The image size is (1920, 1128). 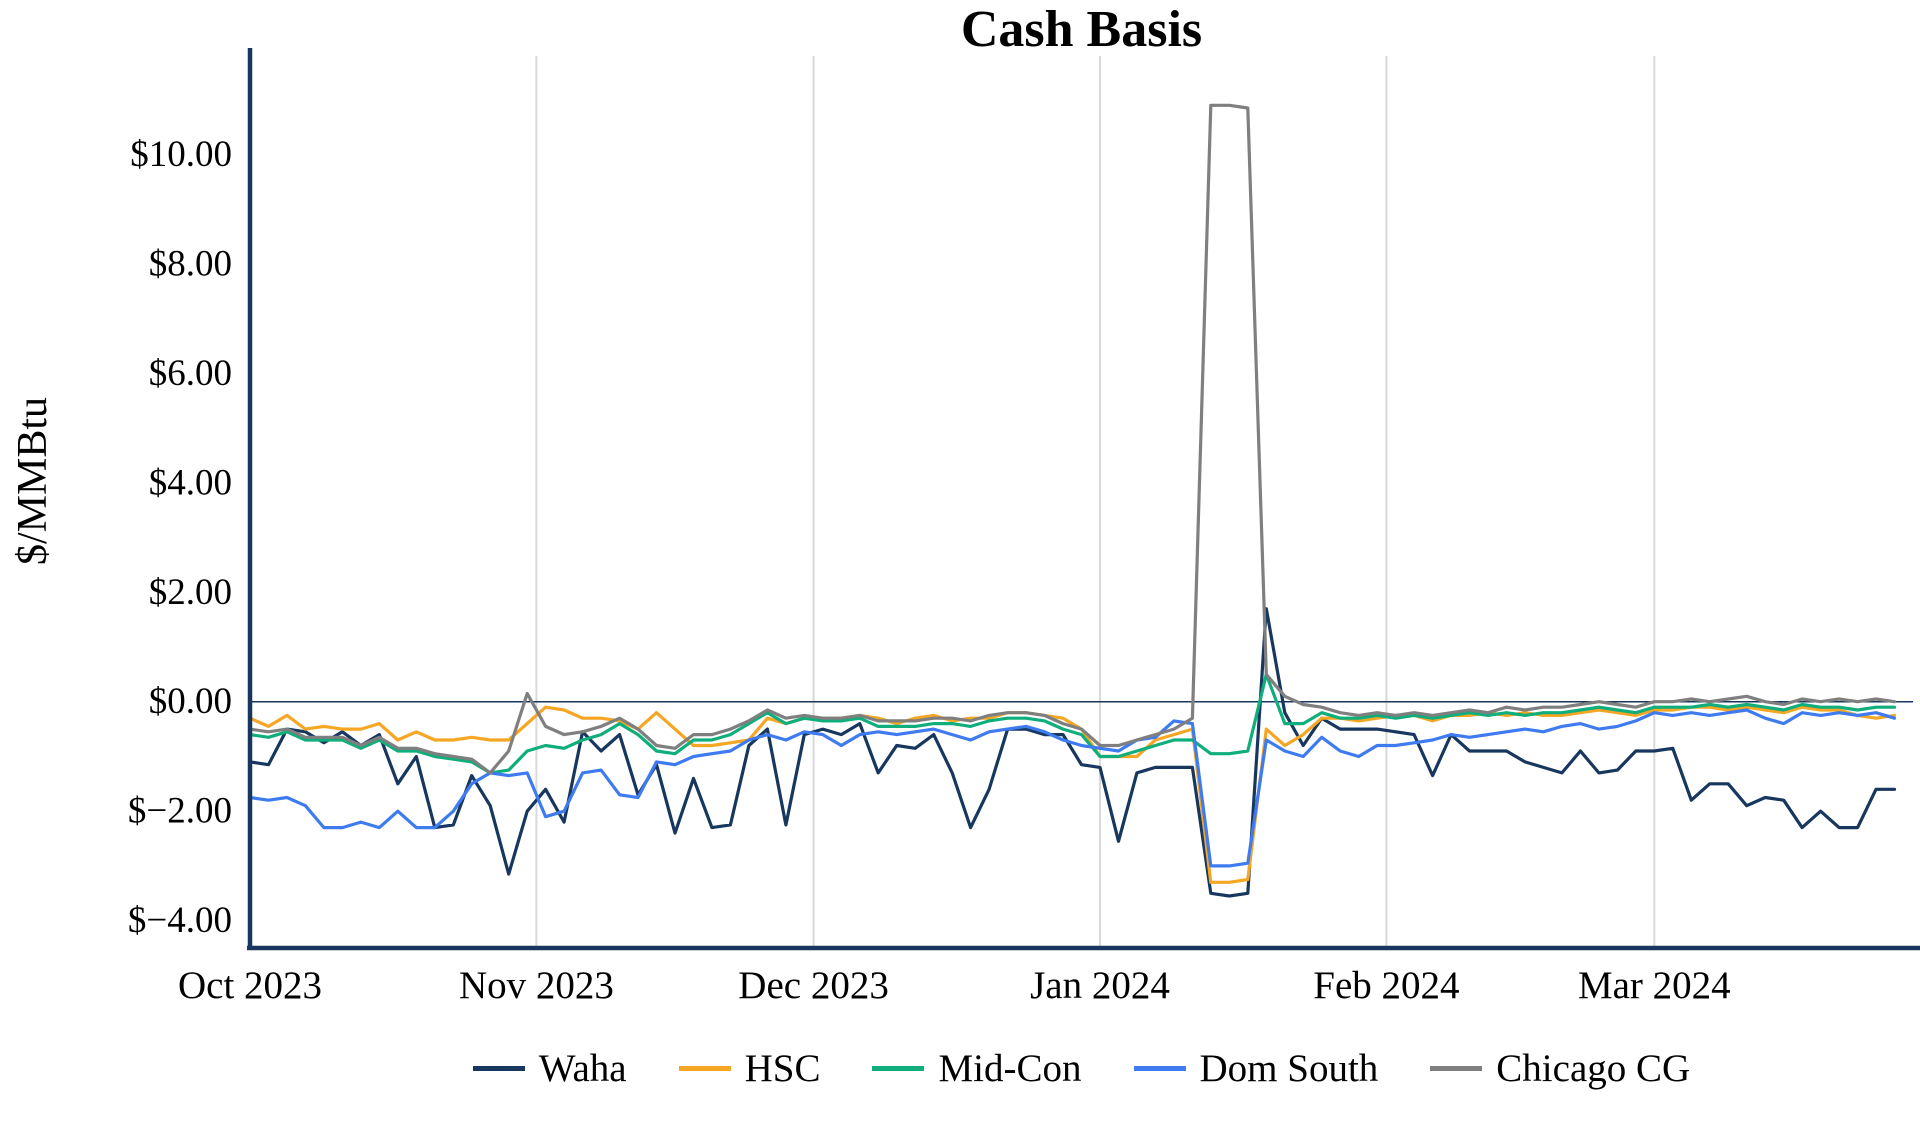 What do you see at coordinates (582, 1068) in the screenshot?
I see `legend-label-waha: Waha` at bounding box center [582, 1068].